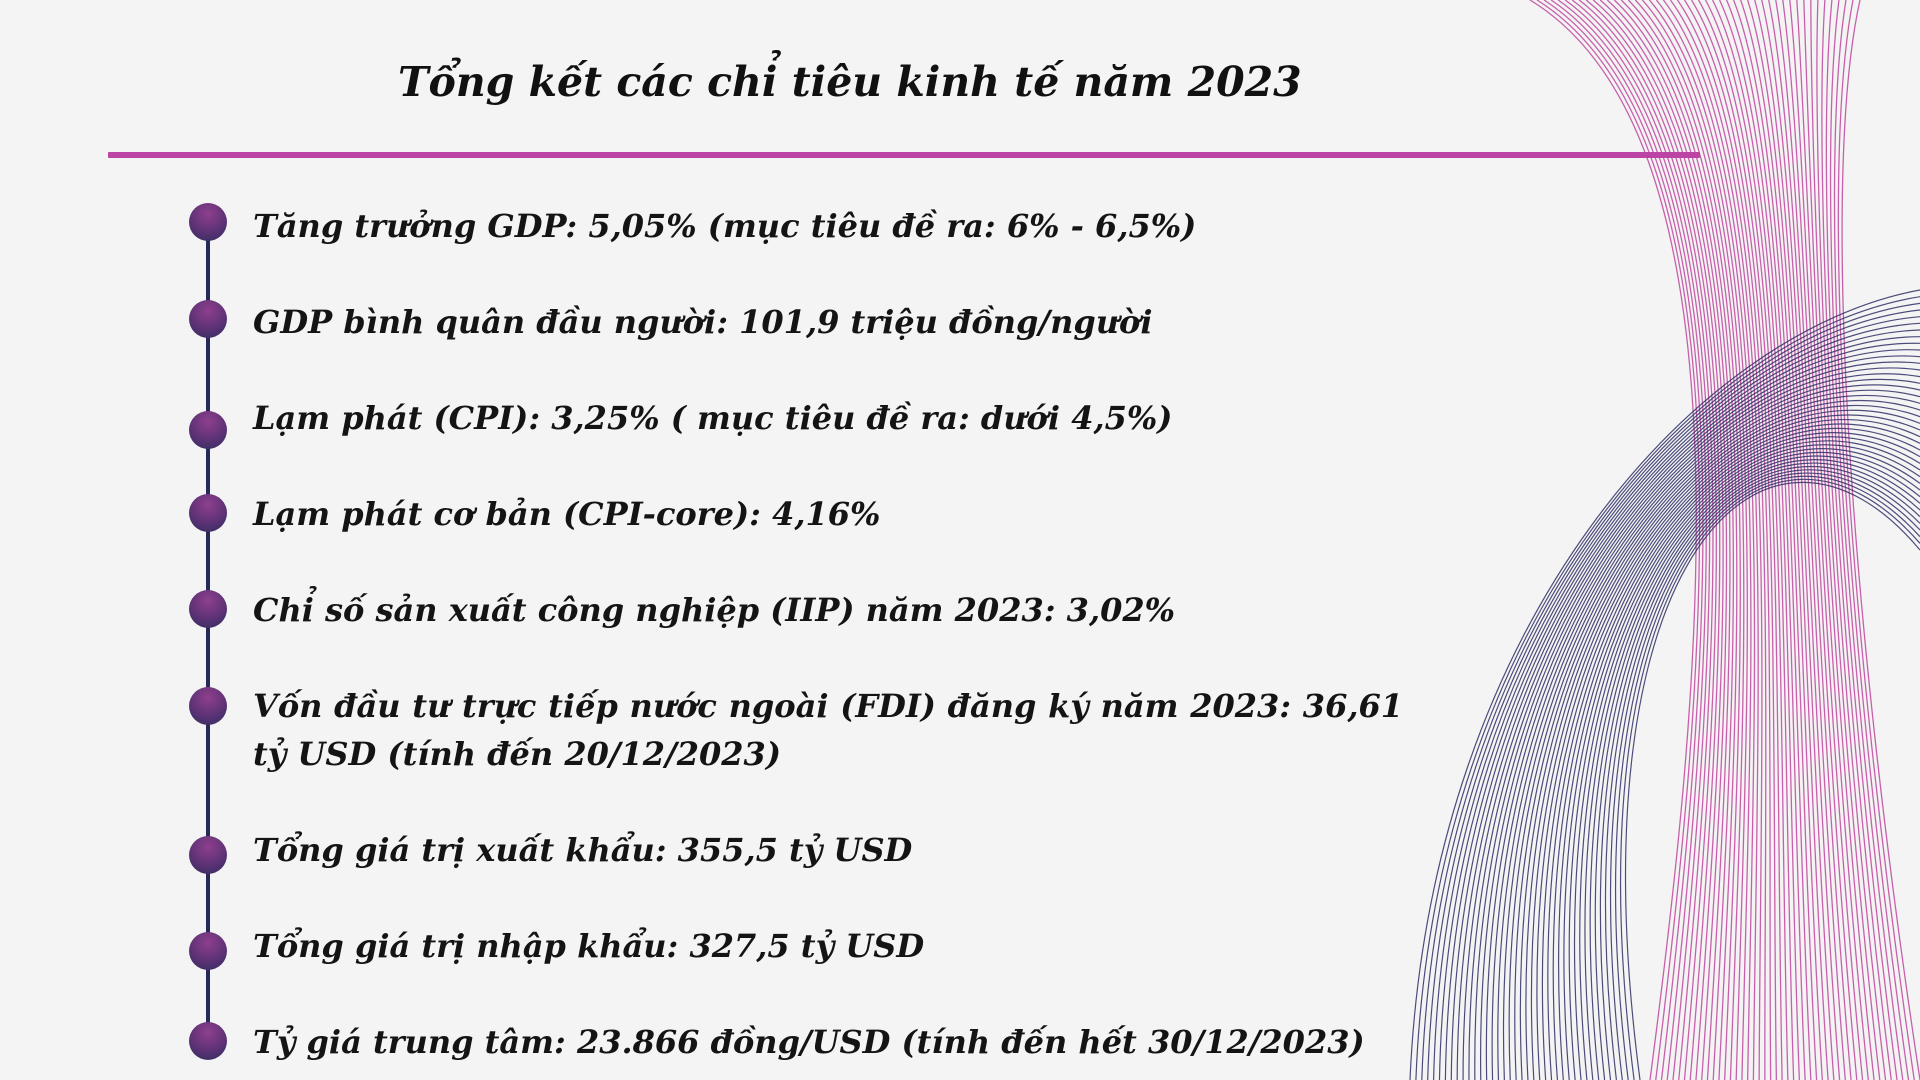  Describe the element at coordinates (567, 514) in the screenshot. I see `list-item-core-cpi: Lạm phát cơ bản (CPI-core): 4,16%` at that location.